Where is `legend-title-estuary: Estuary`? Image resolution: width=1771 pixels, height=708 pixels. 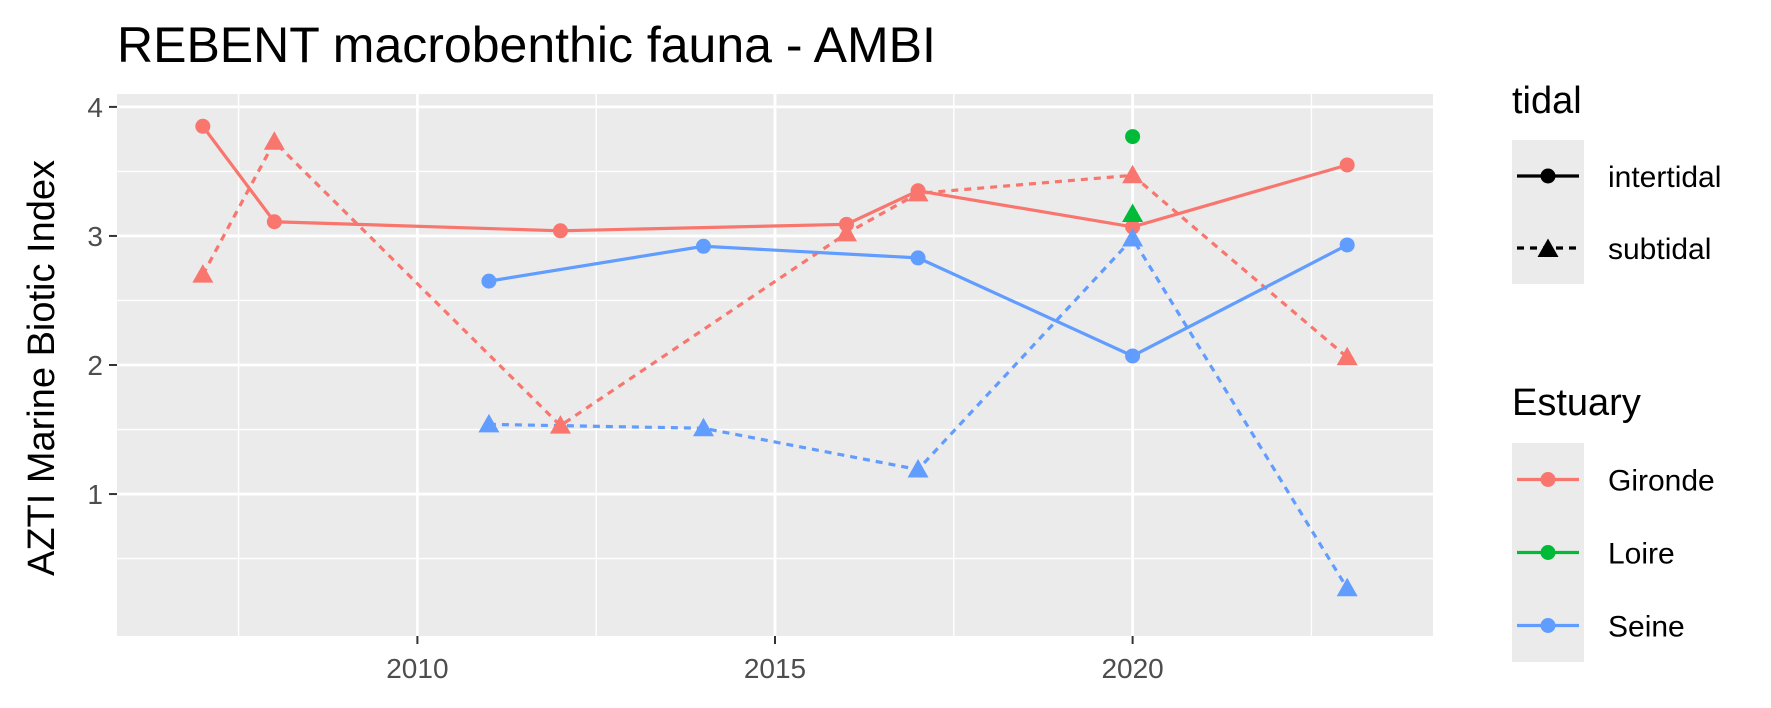 legend-title-estuary: Estuary is located at coordinates (1576, 403).